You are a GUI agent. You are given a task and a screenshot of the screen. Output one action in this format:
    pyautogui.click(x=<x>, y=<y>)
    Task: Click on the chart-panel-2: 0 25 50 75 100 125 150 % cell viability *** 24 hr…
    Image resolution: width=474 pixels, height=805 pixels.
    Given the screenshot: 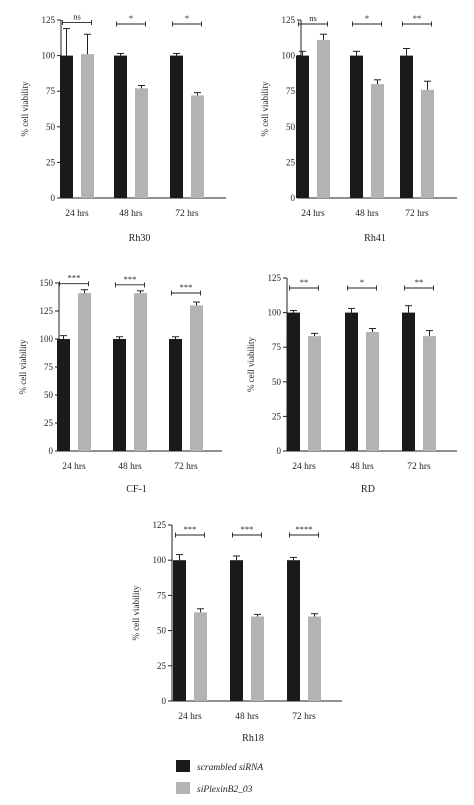 What is the action you would take?
    pyautogui.click(x=120, y=384)
    